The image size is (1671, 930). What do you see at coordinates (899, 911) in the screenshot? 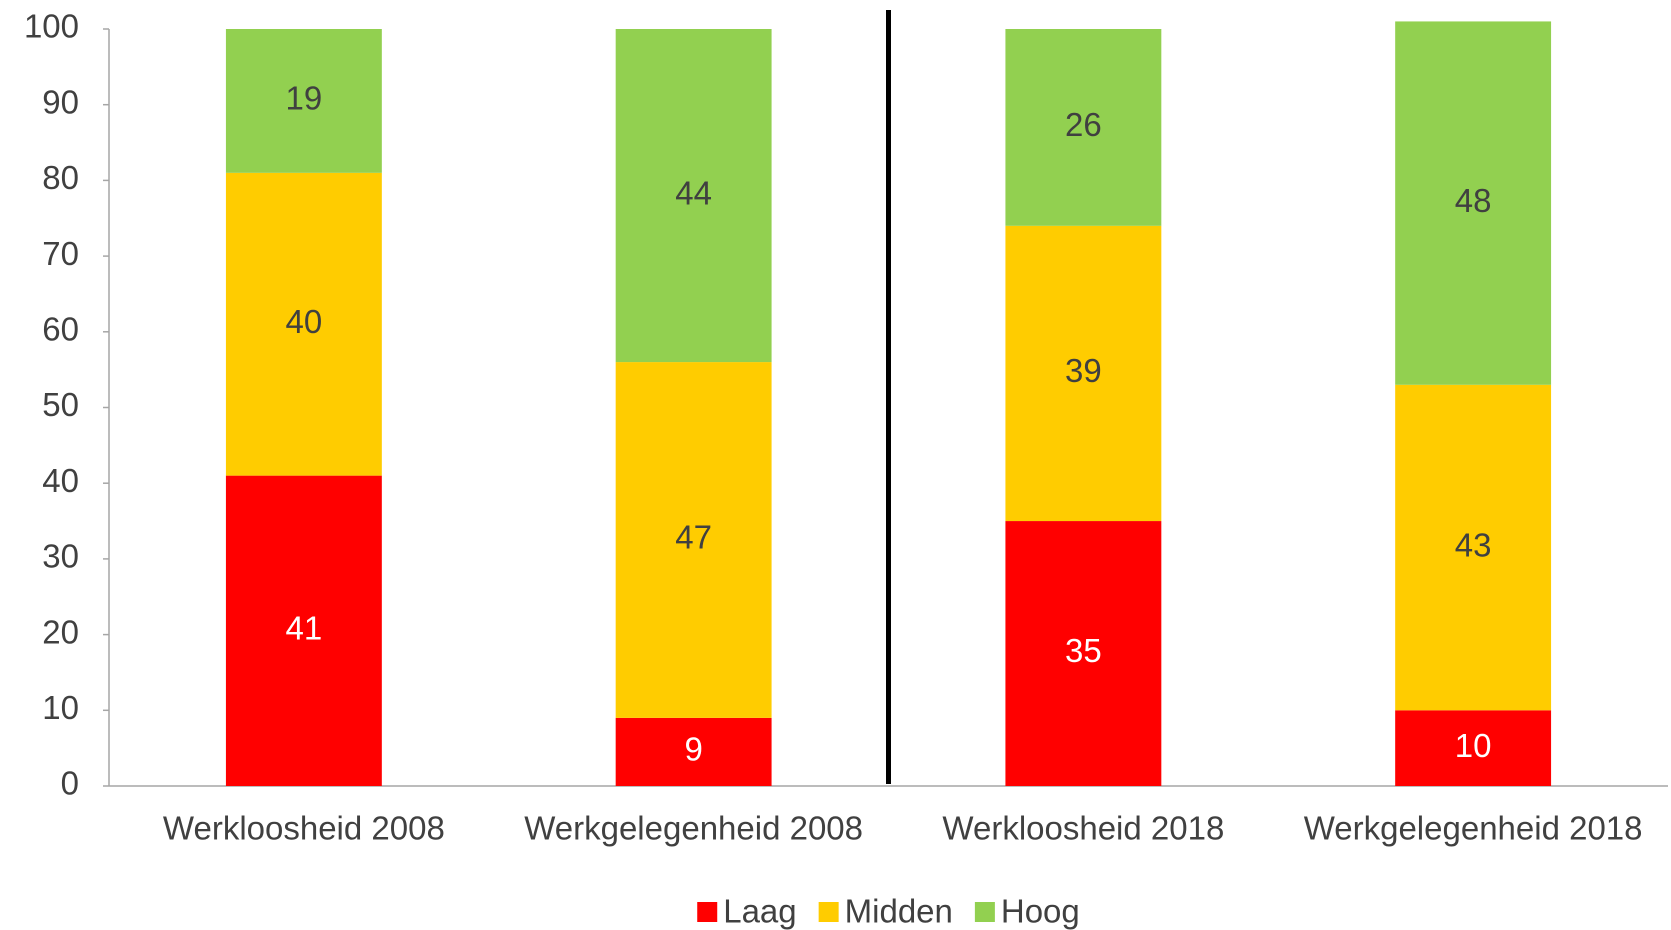
I see `legend-label: Midden` at bounding box center [899, 911].